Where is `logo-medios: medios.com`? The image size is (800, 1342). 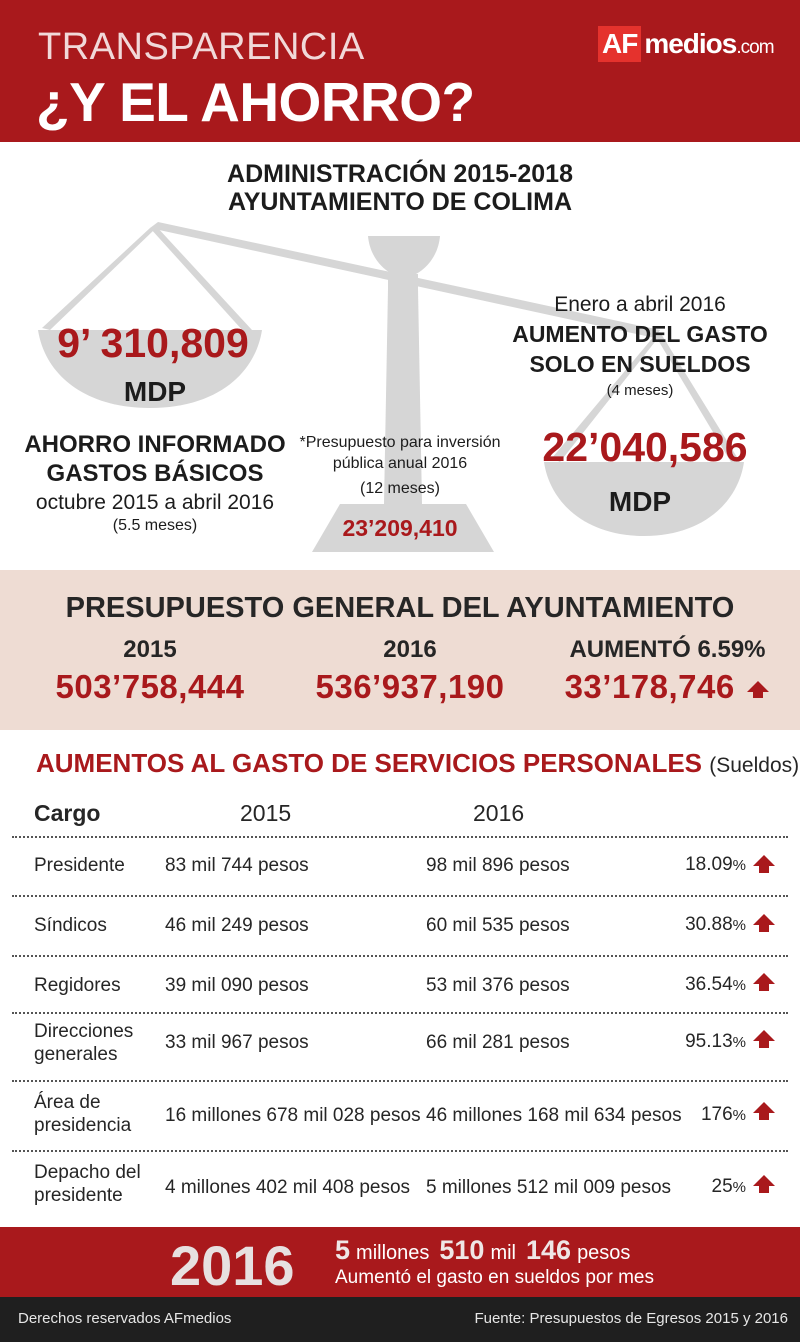 logo-medios: medios.com is located at coordinates (709, 43).